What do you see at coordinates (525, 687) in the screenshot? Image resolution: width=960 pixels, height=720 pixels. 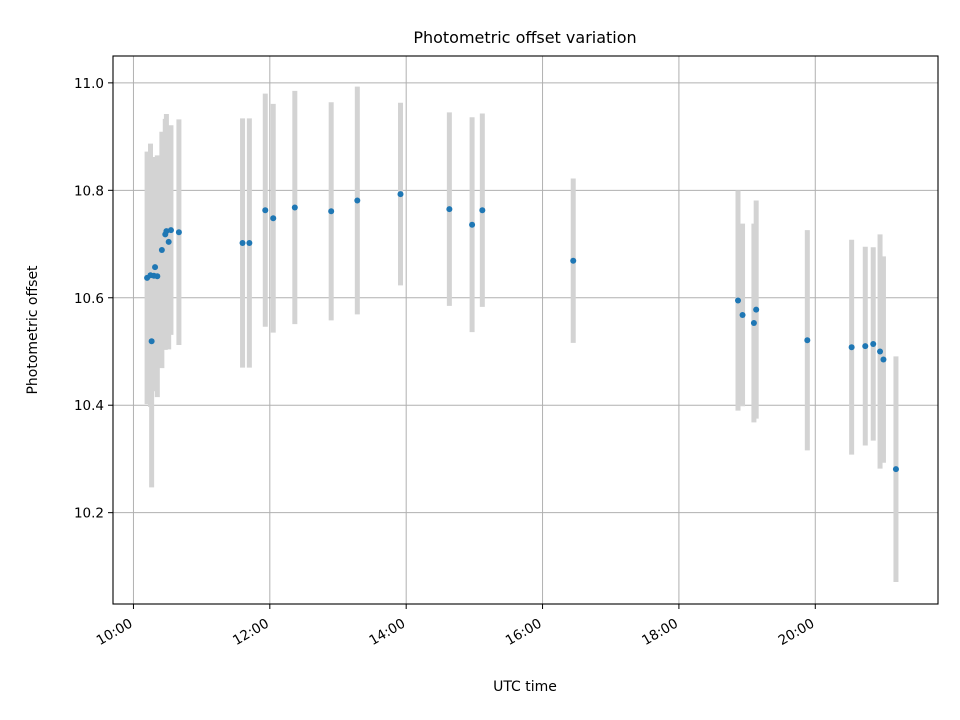 I see `x-axis-label: UTC time` at bounding box center [525, 687].